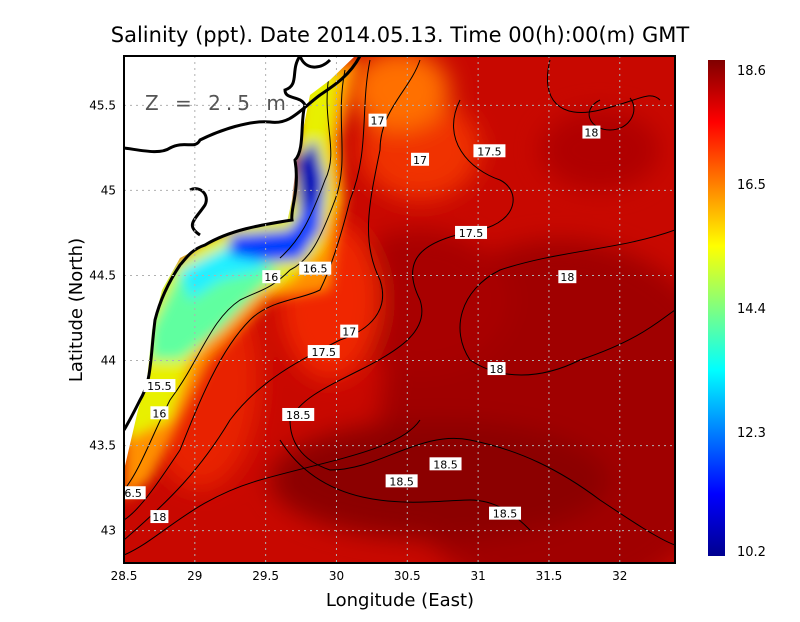 The image size is (800, 622). What do you see at coordinates (265, 576) in the screenshot?
I see `x-tick-label: 29.5` at bounding box center [265, 576].